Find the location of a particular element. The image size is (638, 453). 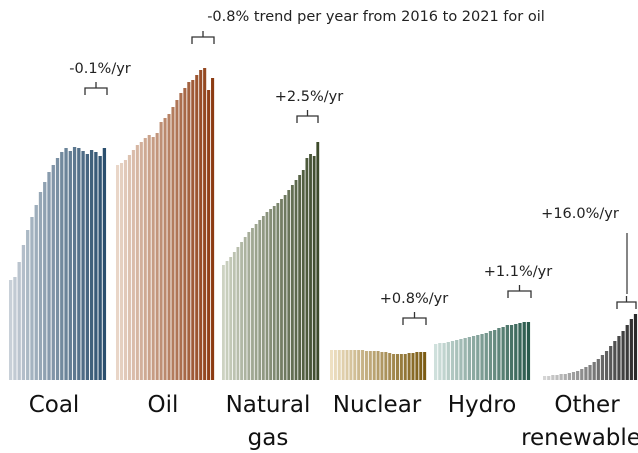

coal-bar-group is located at coordinates (58, 263).